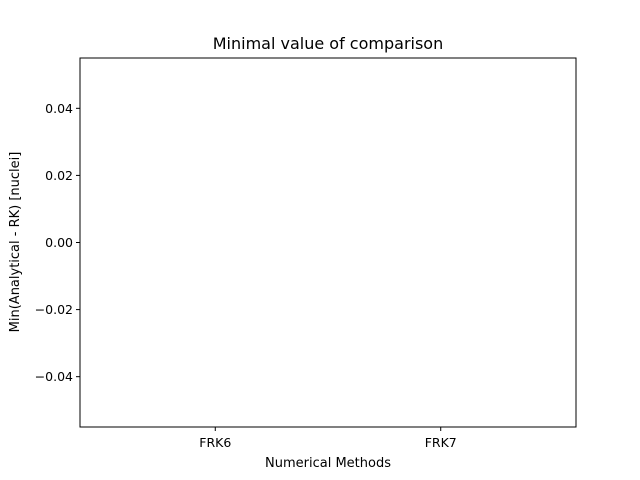  I want to click on y-tick-label: 0.00, so click(59, 242).